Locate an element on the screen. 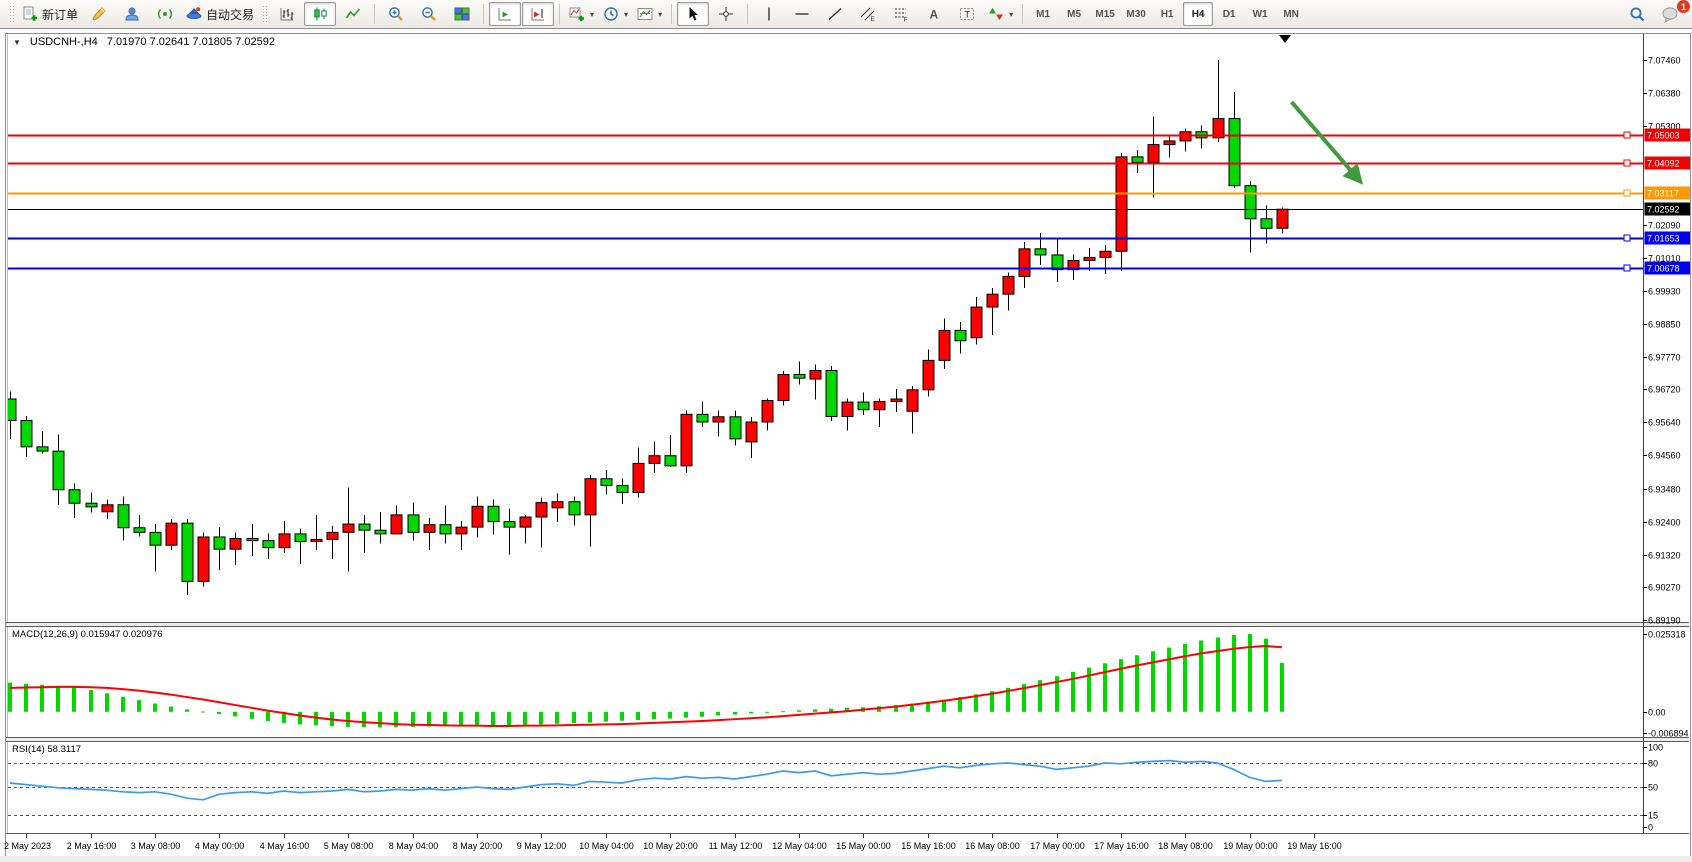 Image resolution: width=1692 pixels, height=862 pixels. horizontal-line-tool-button is located at coordinates (802, 14).